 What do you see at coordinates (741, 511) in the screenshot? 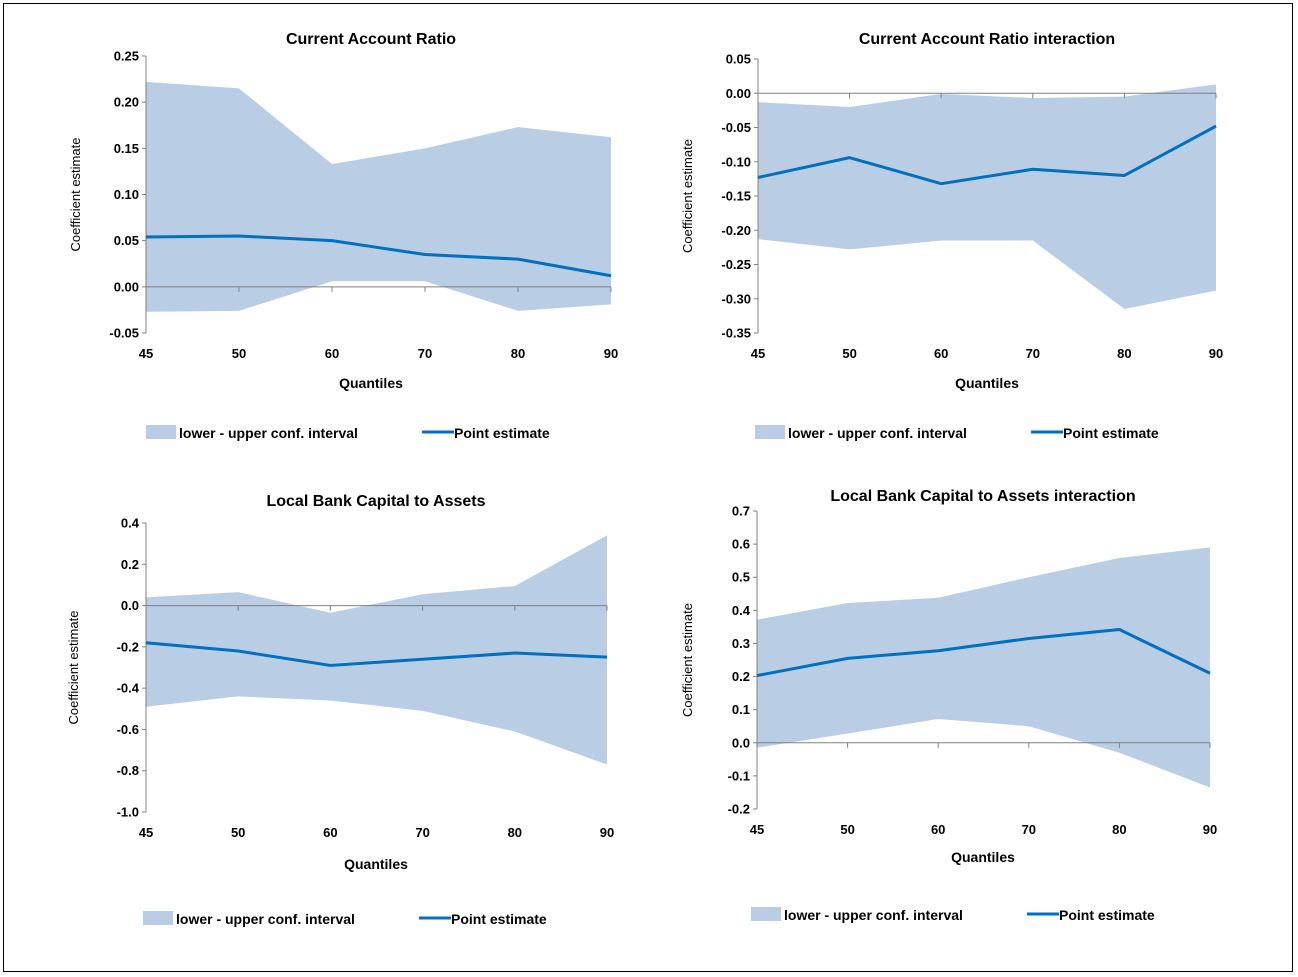
I see `y-tick-label: 0.7` at bounding box center [741, 511].